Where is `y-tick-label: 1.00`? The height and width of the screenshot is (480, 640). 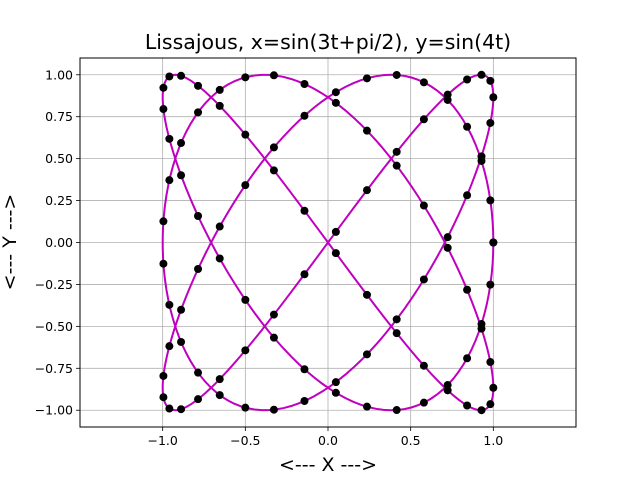
y-tick-label: 1.00 is located at coordinates (59, 74).